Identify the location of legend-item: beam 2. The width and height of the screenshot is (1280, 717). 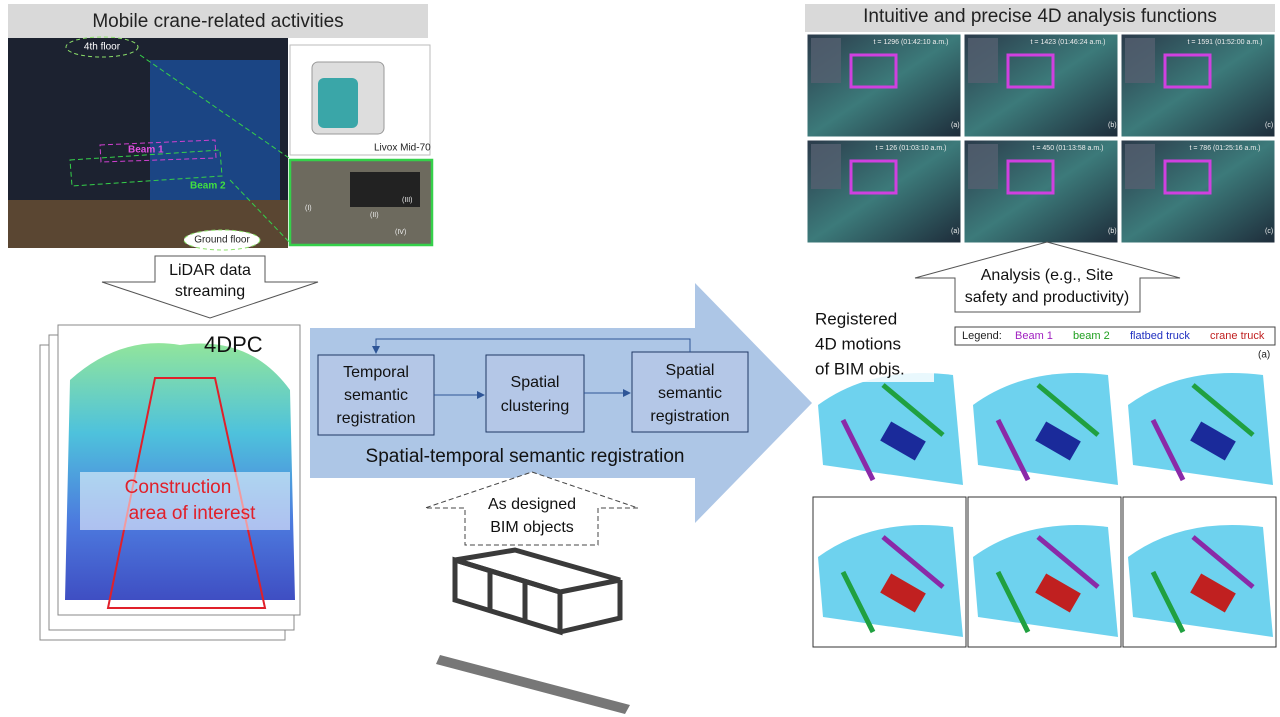
(1091, 336).